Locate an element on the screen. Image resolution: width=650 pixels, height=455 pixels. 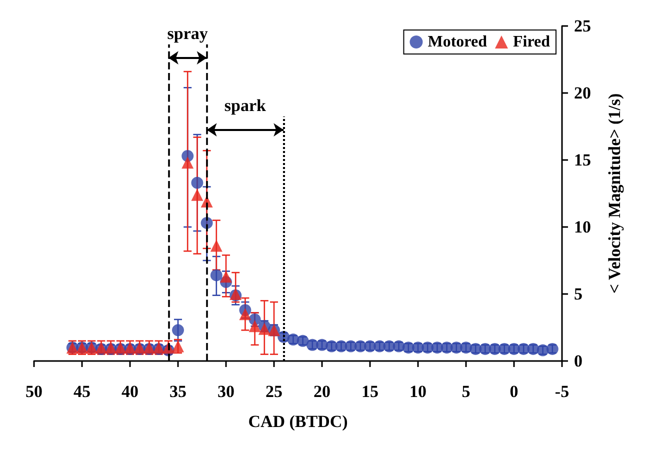
x-tick-label: 10 is located at coordinates (418, 391).